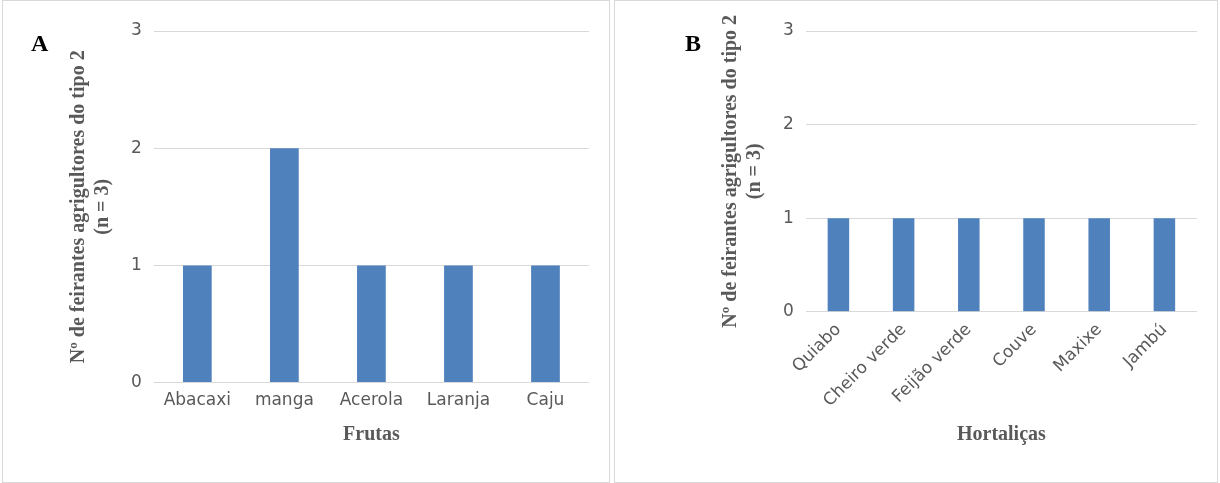 The width and height of the screenshot is (1220, 483). Describe the element at coordinates (284, 399) in the screenshot. I see `x-tick-label: manga` at that location.